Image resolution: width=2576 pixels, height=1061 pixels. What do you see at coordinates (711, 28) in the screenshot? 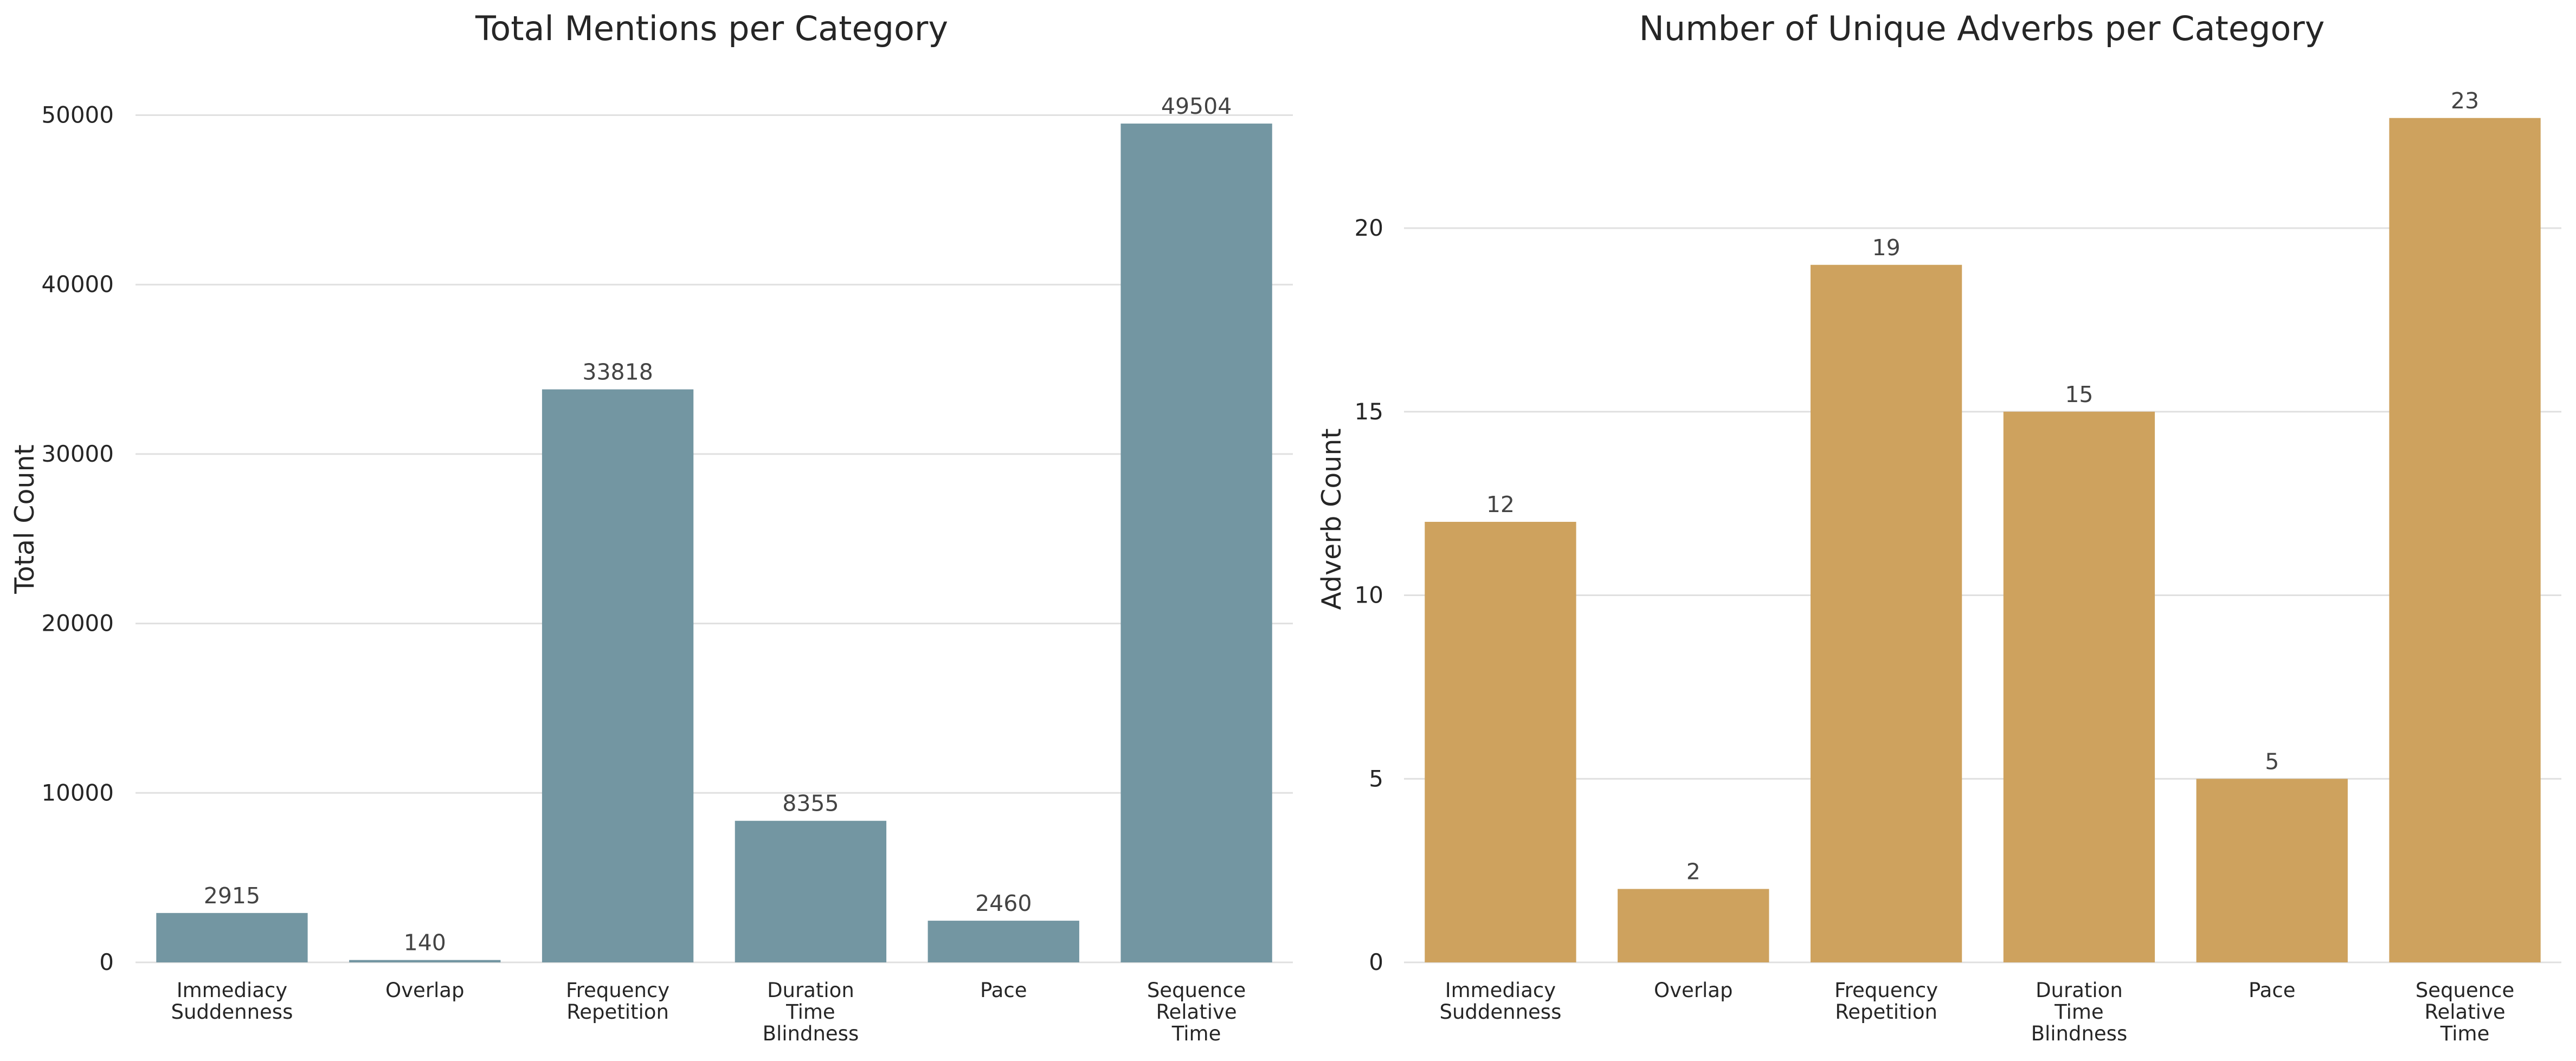
I see `mentions-chart-title: Total Mentions per Category` at bounding box center [711, 28].